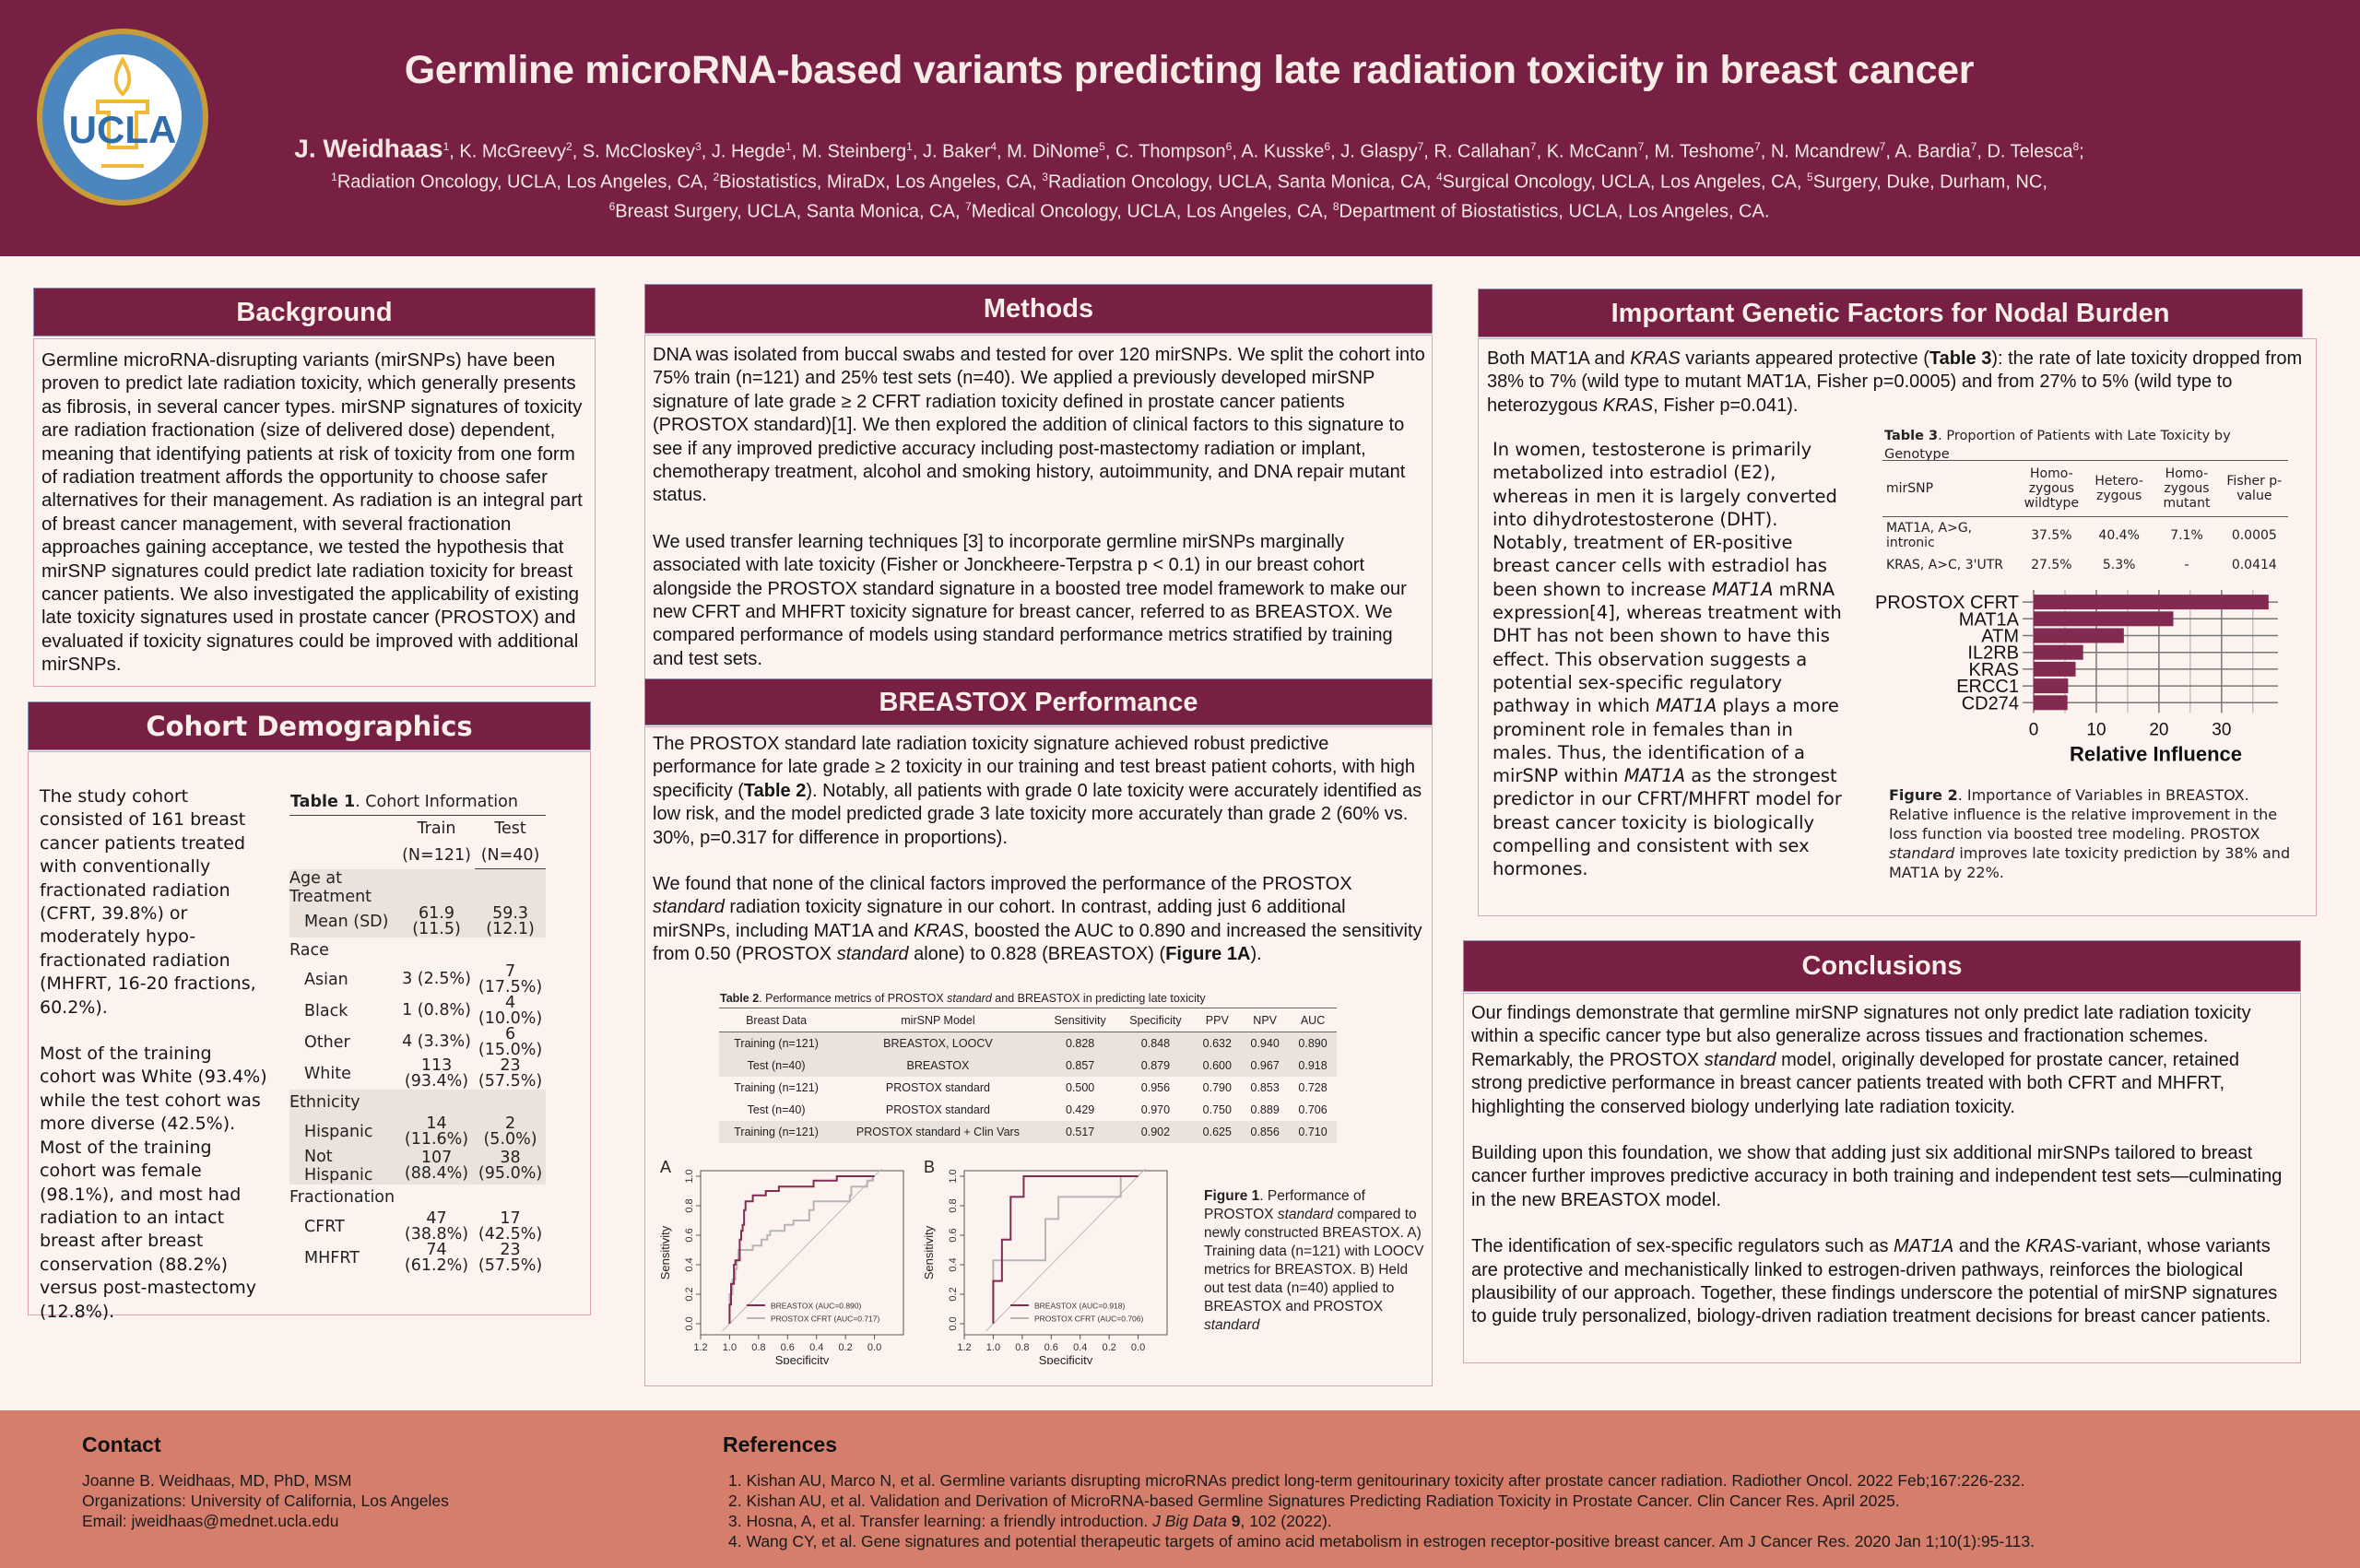  Describe the element at coordinates (1993, 653) in the screenshot. I see `svg-text: IL2RB` at that location.